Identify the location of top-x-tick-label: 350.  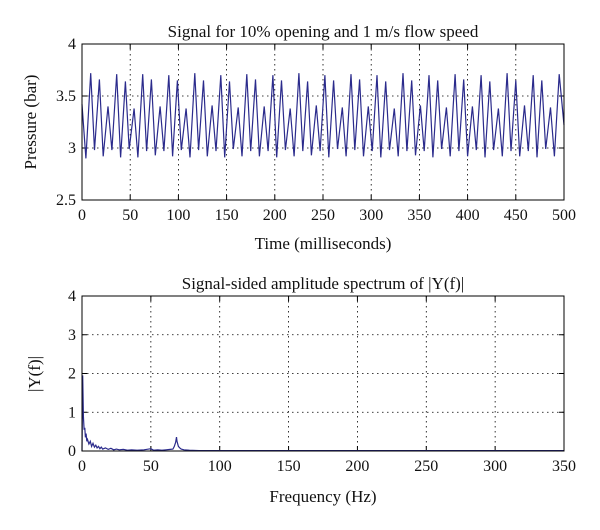
(419, 215).